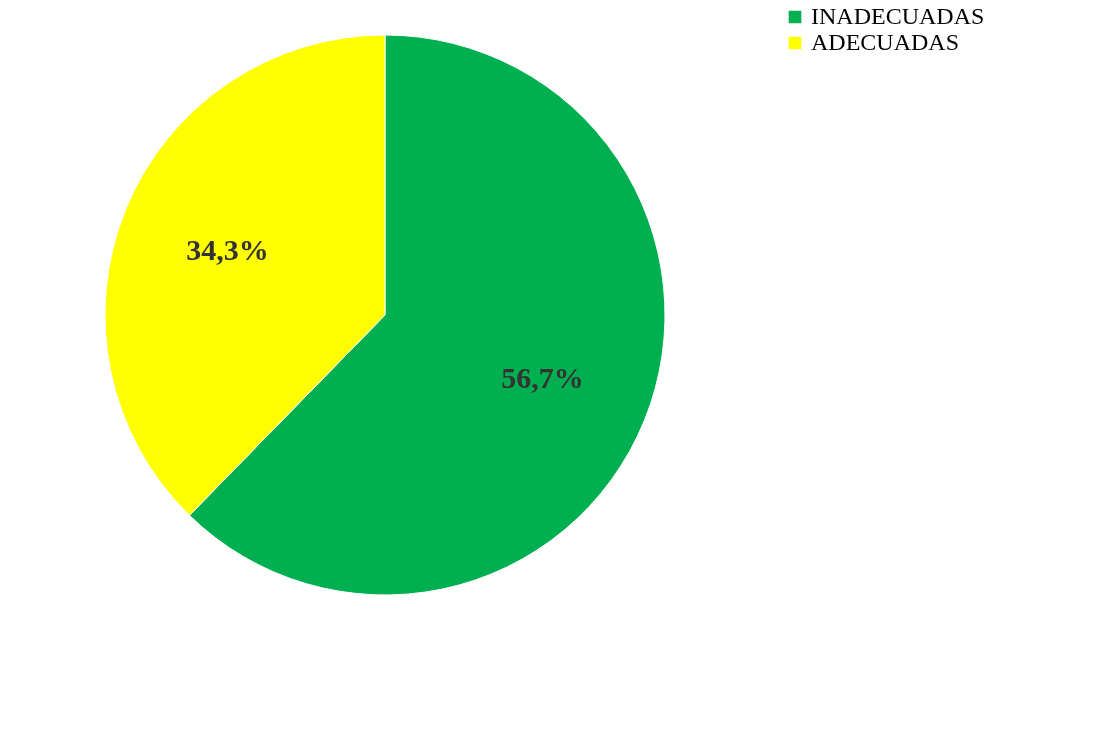 This screenshot has height=733, width=1112. What do you see at coordinates (885, 42) in the screenshot?
I see `legend-label: ADECUADAS` at bounding box center [885, 42].